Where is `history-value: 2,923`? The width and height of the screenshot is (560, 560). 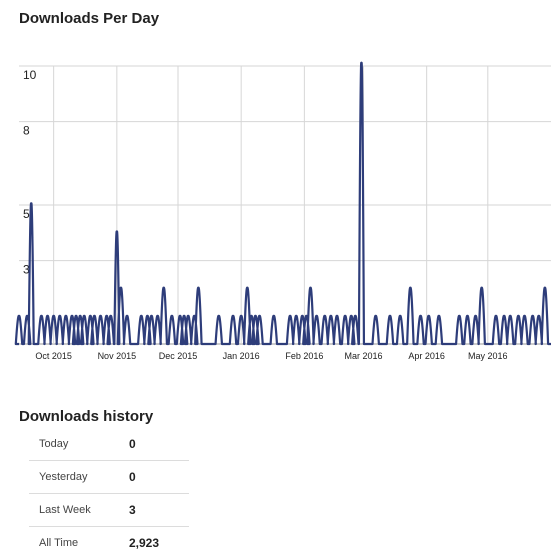 history-value: 2,923 is located at coordinates (144, 543).